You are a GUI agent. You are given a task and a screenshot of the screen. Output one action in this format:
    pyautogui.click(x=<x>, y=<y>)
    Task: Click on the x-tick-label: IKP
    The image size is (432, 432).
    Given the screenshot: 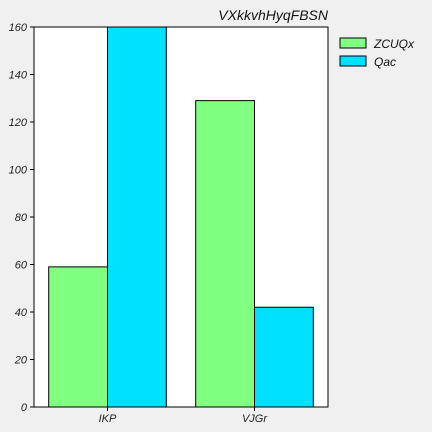 What is the action you would take?
    pyautogui.click(x=108, y=419)
    